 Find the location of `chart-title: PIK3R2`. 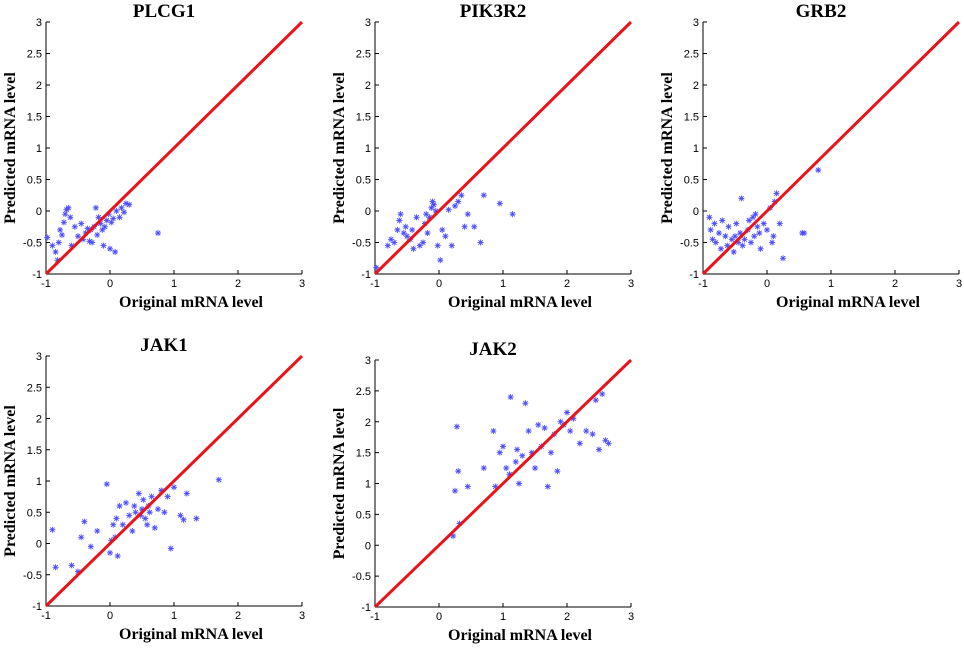

chart-title: PIK3R2 is located at coordinates (493, 11).